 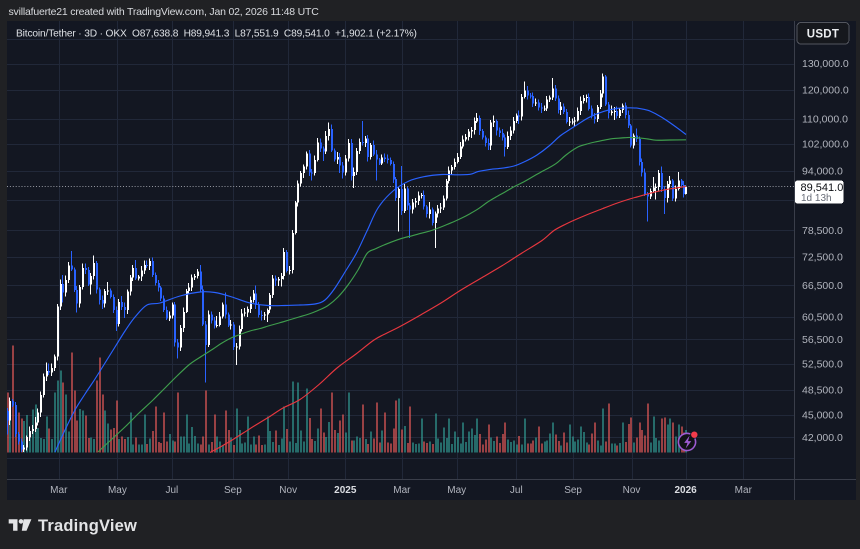 What do you see at coordinates (822, 258) in the screenshot?
I see `svg-text: 72,500.0` at bounding box center [822, 258].